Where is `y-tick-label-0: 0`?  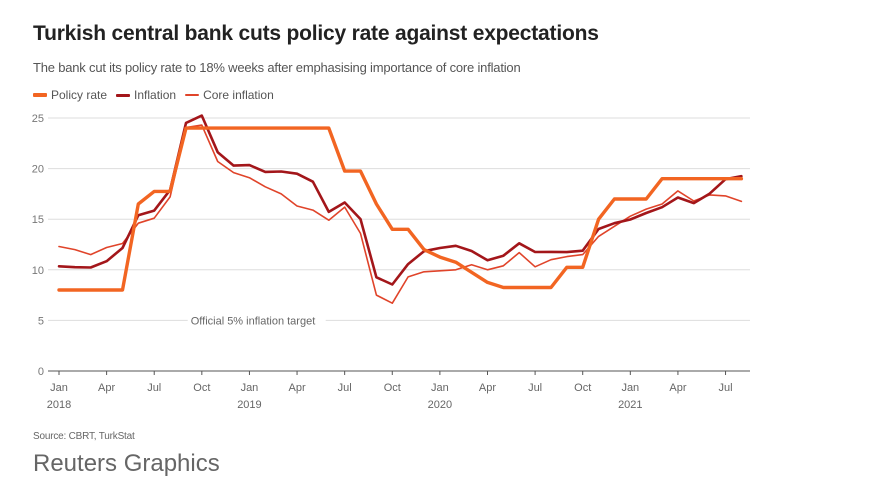 y-tick-label-0: 0 is located at coordinates (41, 372).